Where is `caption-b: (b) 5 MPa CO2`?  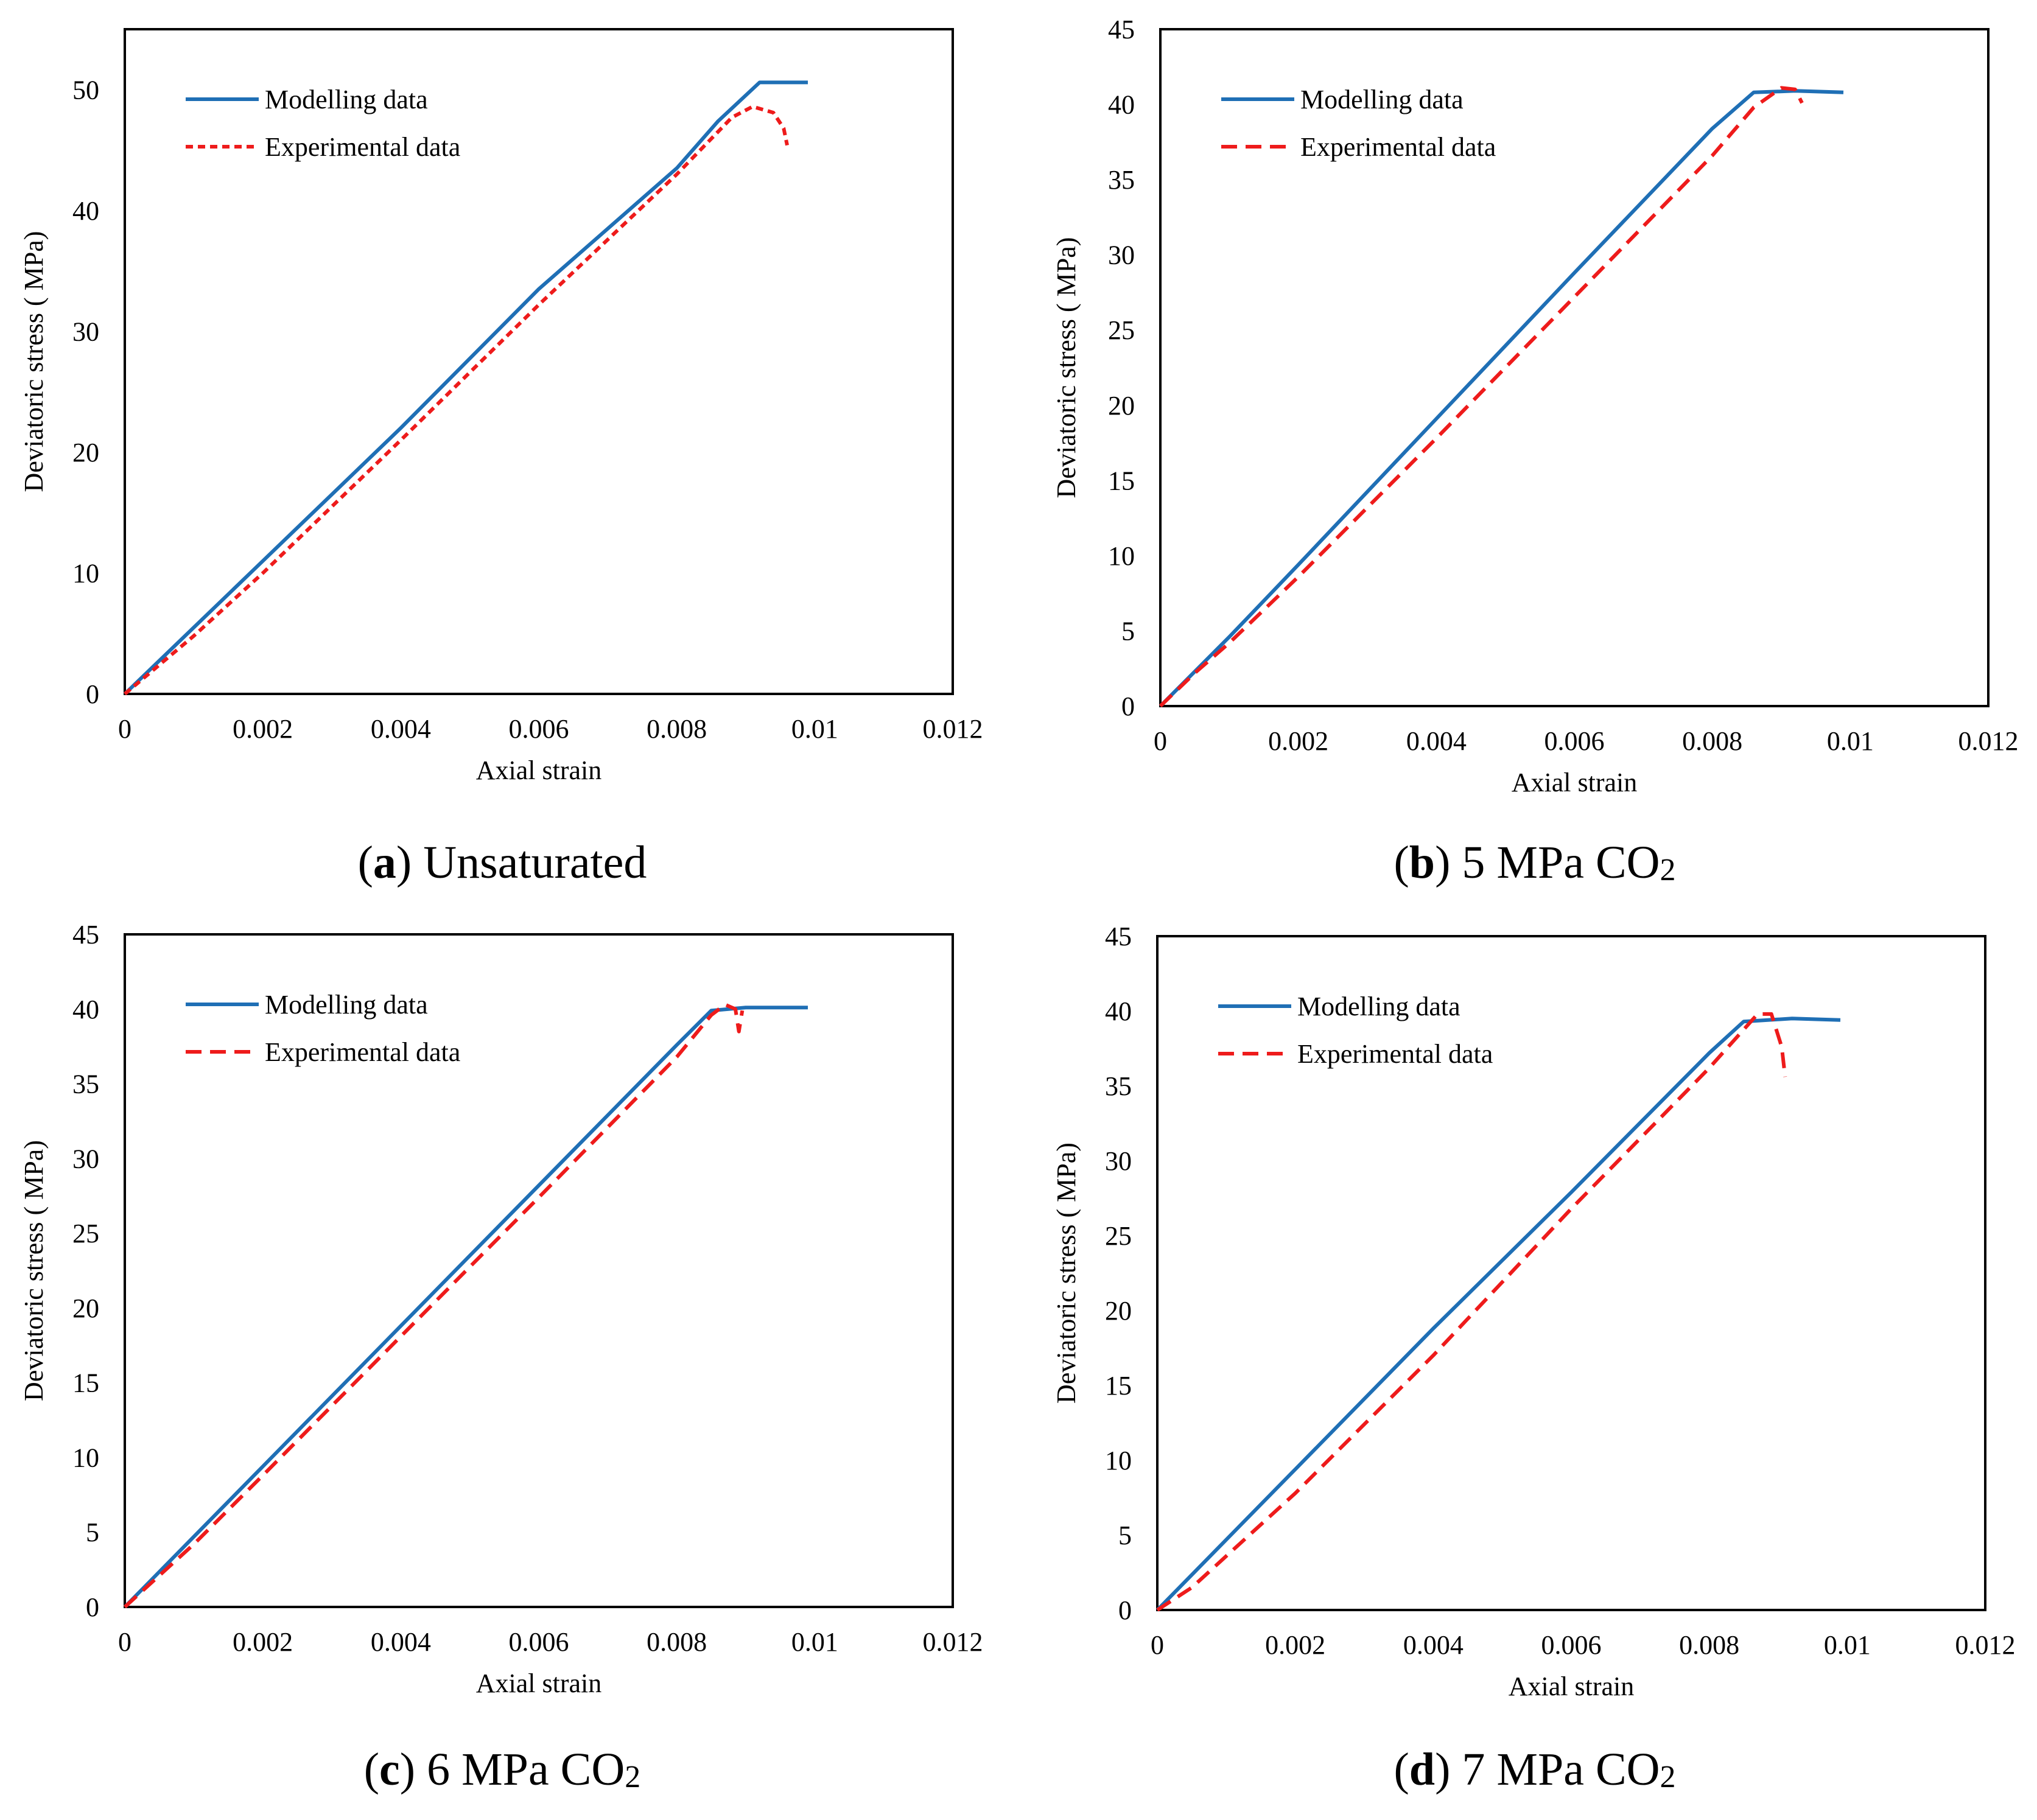
caption-b: (b) 5 MPa CO2 is located at coordinates (1535, 862).